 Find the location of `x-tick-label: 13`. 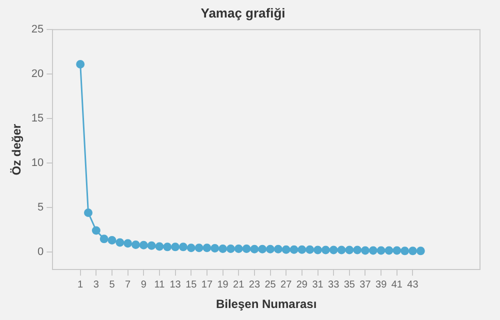

x-tick-label: 13 is located at coordinates (176, 284).